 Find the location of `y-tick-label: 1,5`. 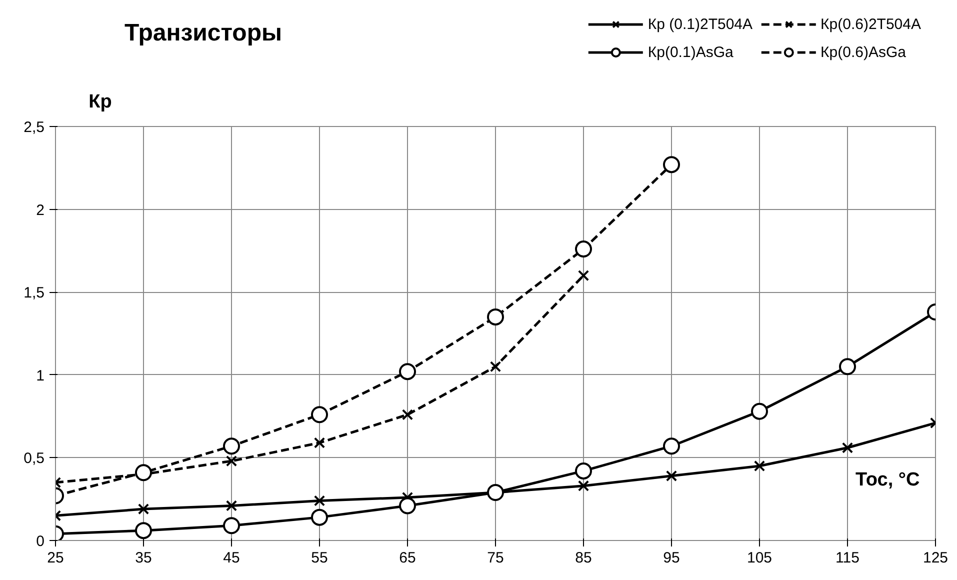

y-tick-label: 1,5 is located at coordinates (34, 293).